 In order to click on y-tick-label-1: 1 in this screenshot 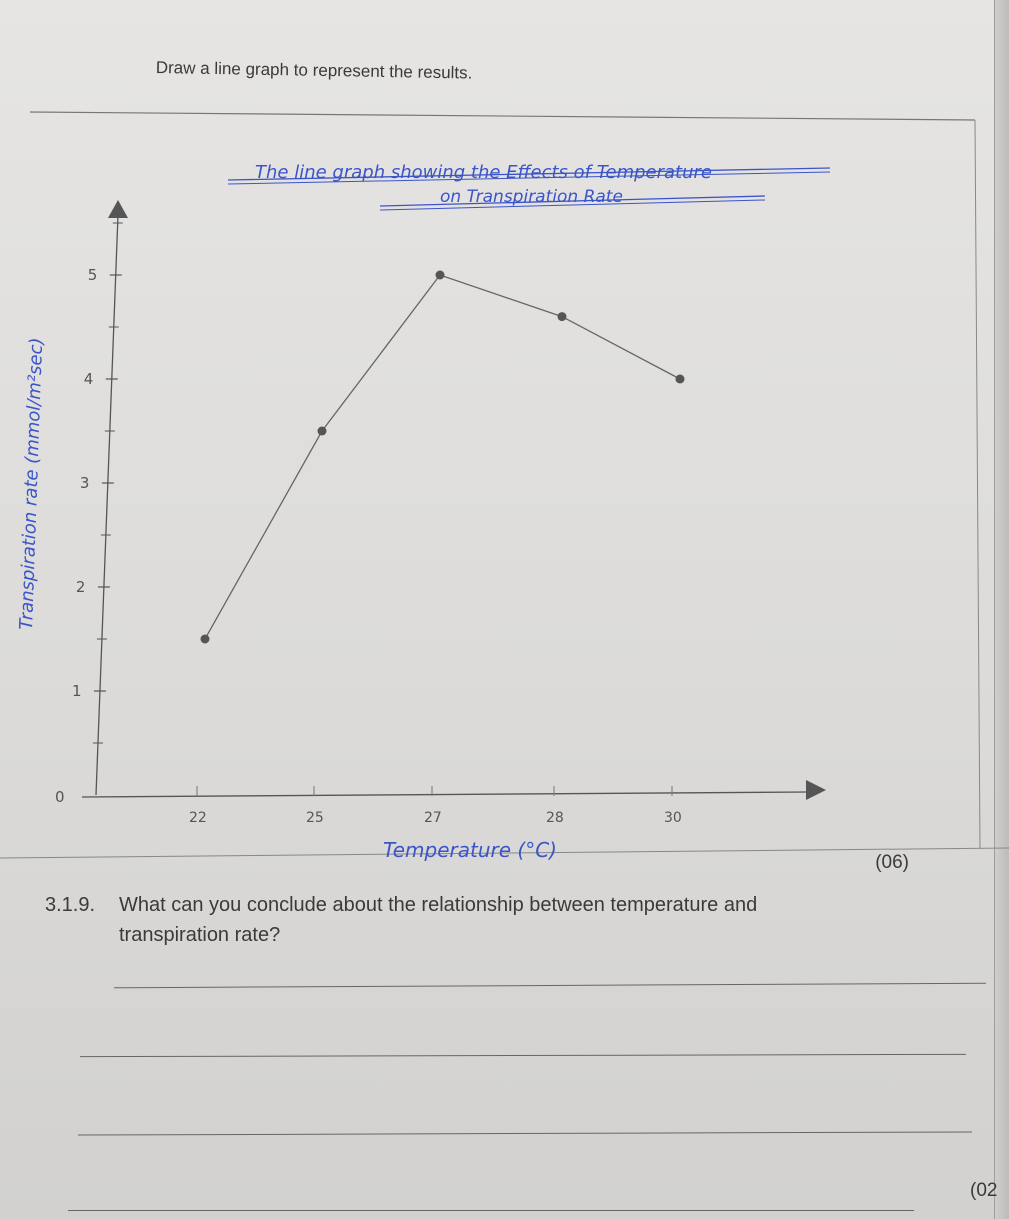, I will do `click(77, 691)`.